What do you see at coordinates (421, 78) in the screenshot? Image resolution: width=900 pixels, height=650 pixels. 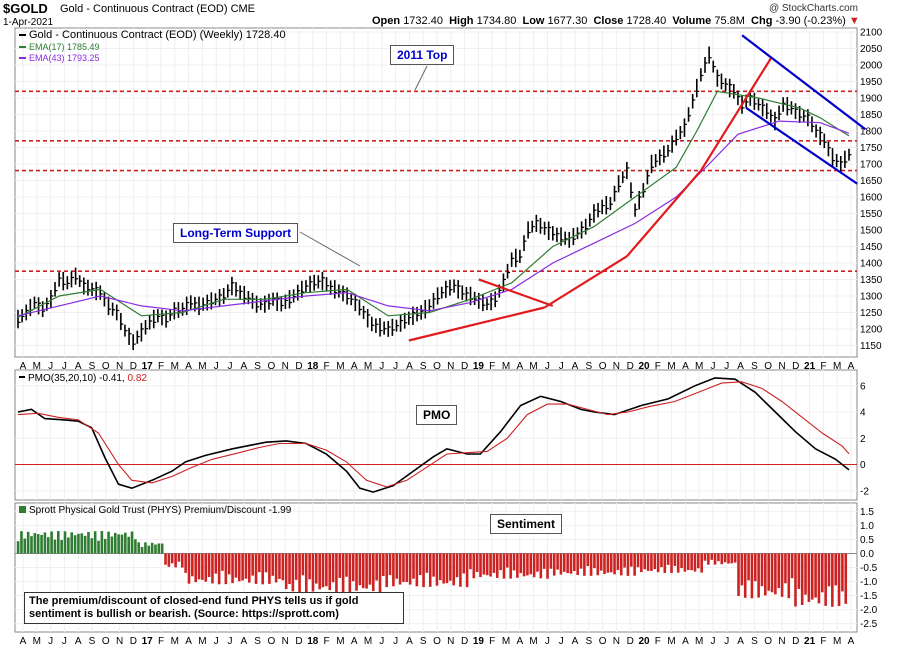 I see `callout-pointer` at bounding box center [421, 78].